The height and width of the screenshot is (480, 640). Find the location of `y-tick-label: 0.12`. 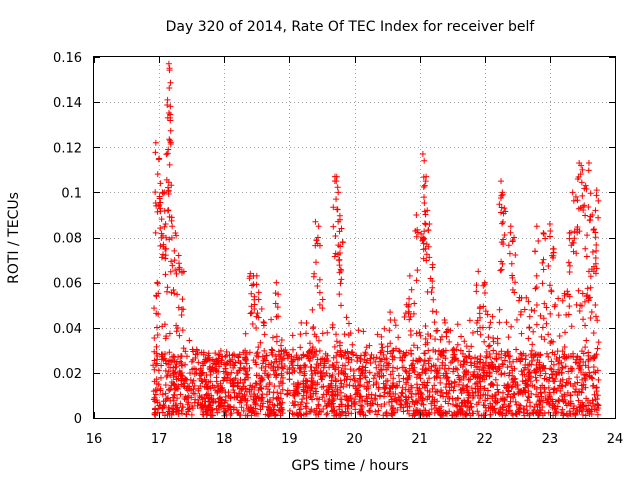

y-tick-label: 0.12 is located at coordinates (67, 148).